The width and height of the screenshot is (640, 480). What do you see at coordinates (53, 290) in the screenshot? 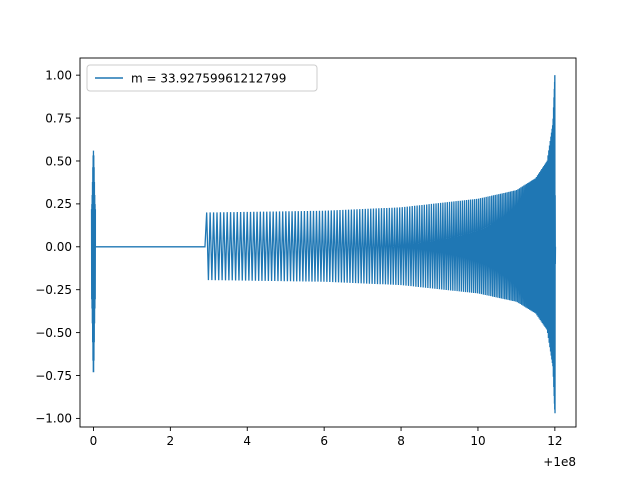
I see `y-tick-label: −0.25` at bounding box center [53, 290].